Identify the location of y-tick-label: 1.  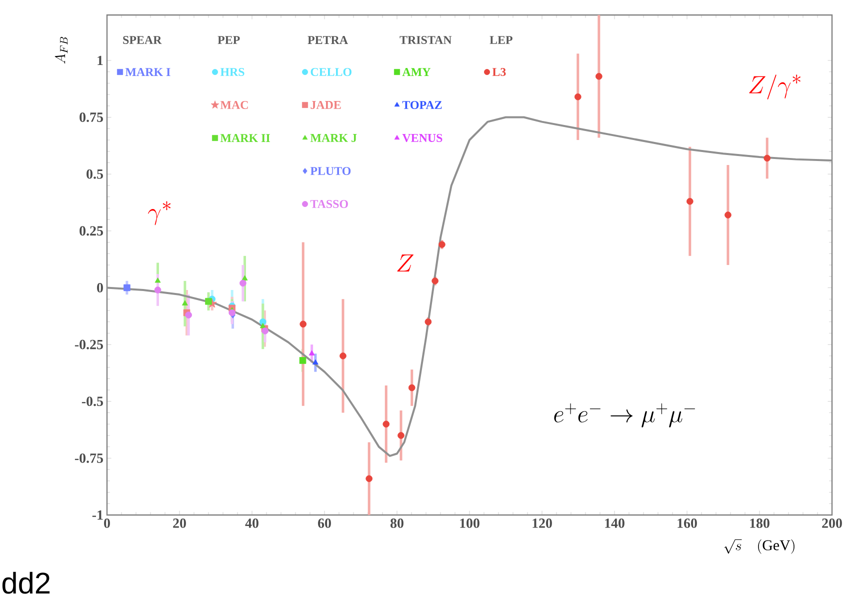
(100, 61).